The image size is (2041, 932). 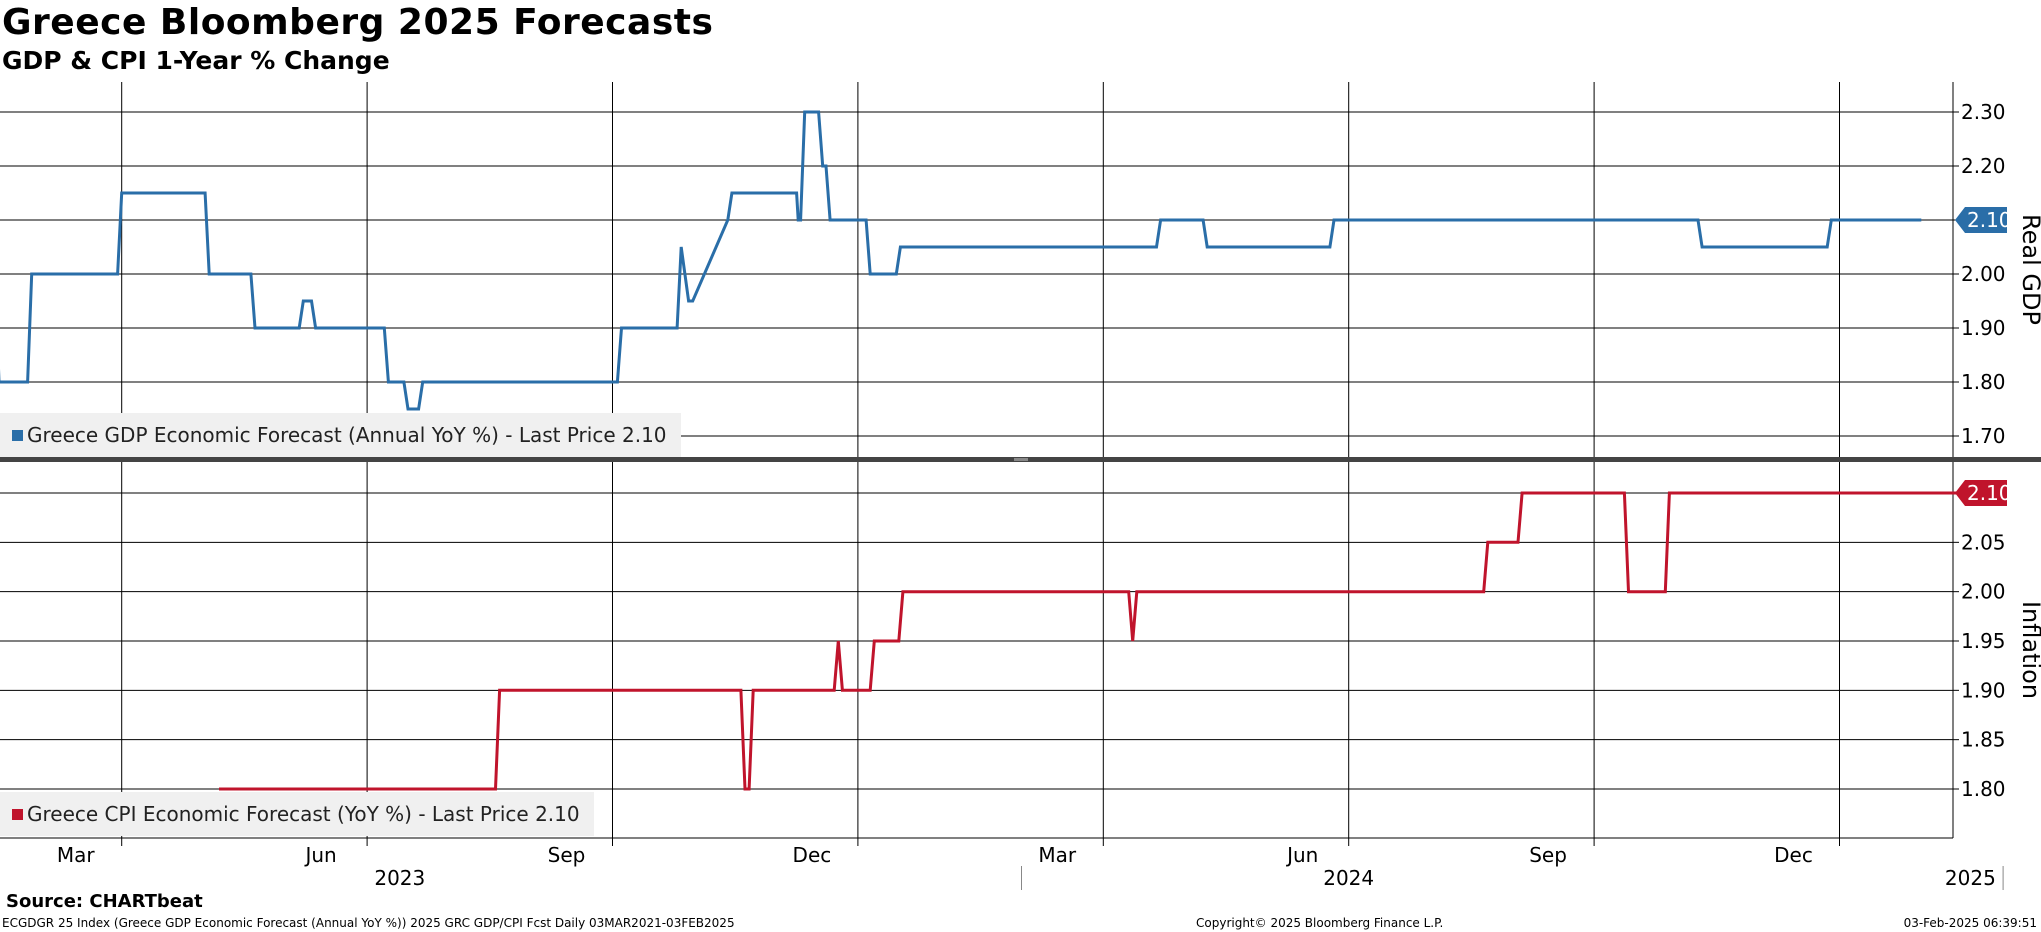 I want to click on chart-subtitle: GDP & CPI 1-Year % Change, so click(x=196, y=60).